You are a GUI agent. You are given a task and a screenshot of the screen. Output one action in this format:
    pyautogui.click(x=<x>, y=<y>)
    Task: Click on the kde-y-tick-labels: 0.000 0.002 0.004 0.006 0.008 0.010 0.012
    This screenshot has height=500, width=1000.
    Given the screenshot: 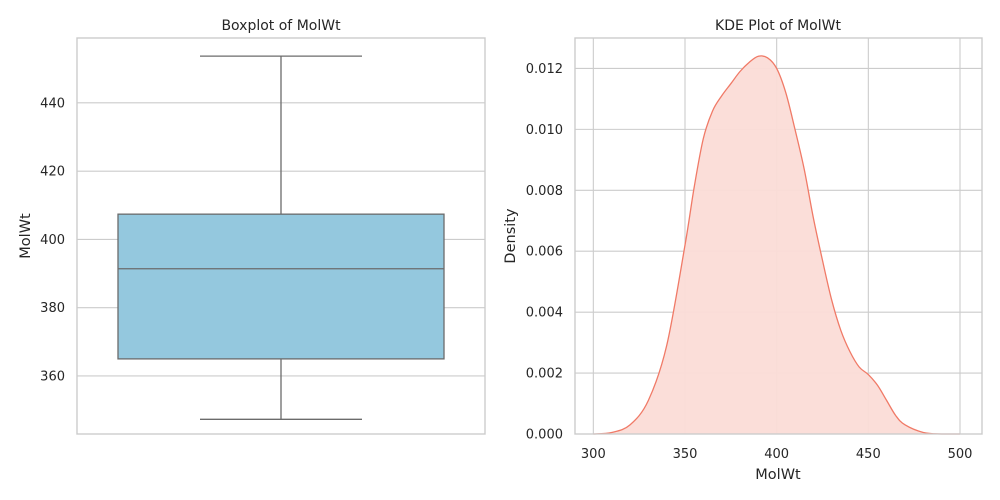 What is the action you would take?
    pyautogui.click(x=544, y=252)
    